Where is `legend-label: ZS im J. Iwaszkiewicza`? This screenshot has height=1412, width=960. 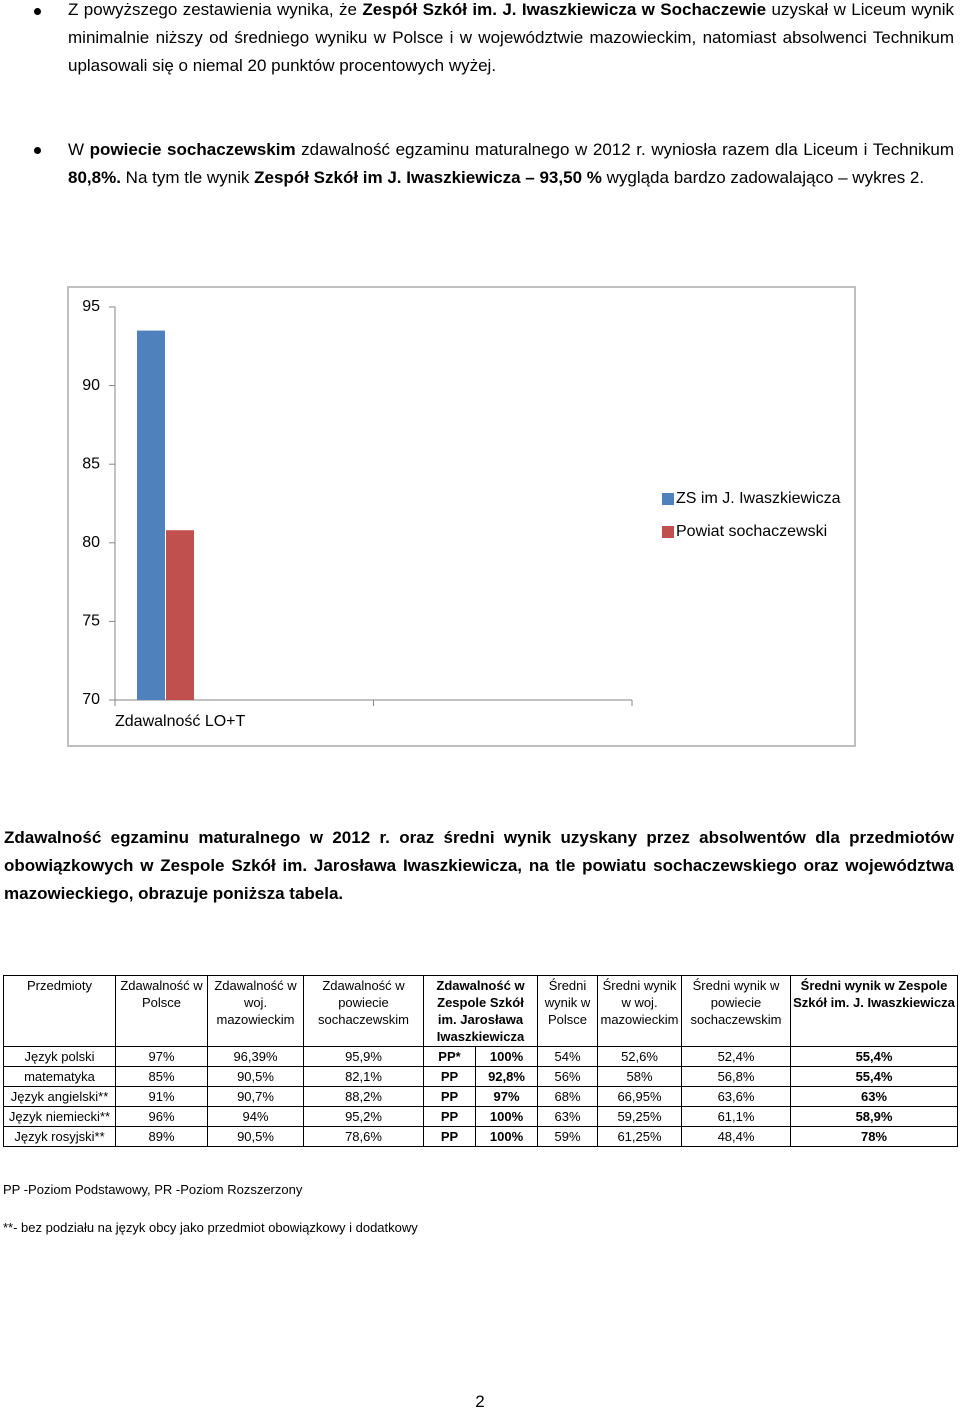 legend-label: ZS im J. Iwaszkiewicza is located at coordinates (758, 498).